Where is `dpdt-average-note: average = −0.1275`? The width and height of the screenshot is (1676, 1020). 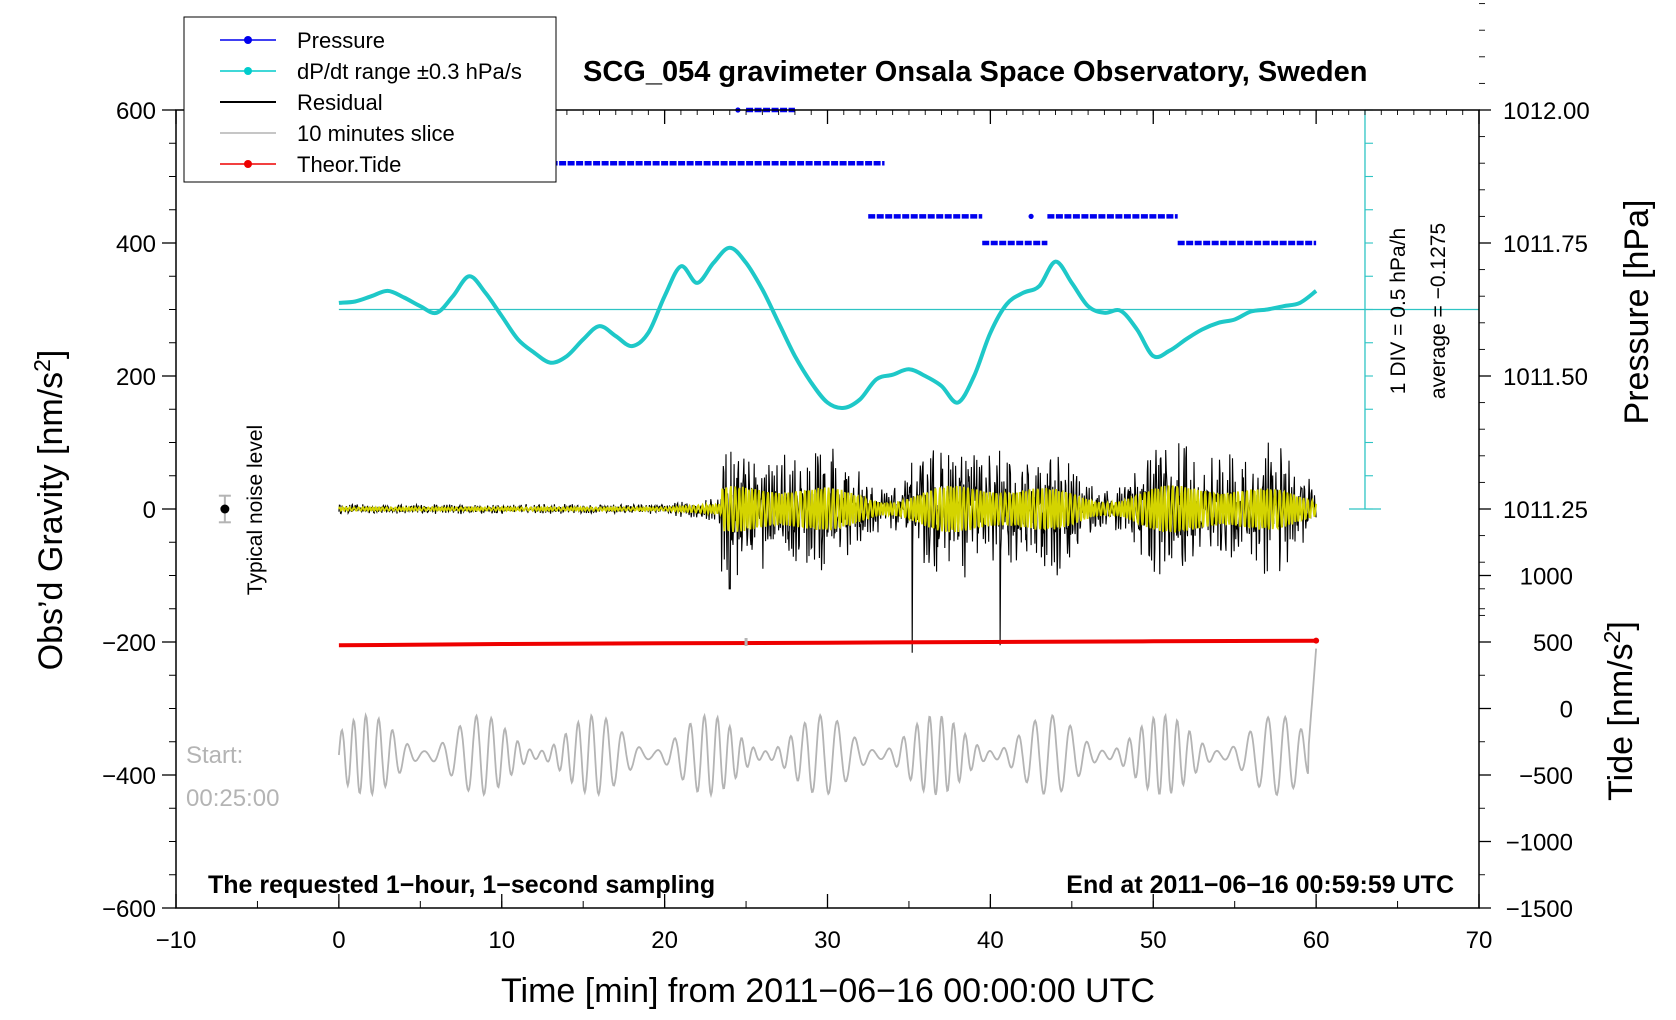
dpdt-average-note: average = −0.1275 is located at coordinates (1438, 311).